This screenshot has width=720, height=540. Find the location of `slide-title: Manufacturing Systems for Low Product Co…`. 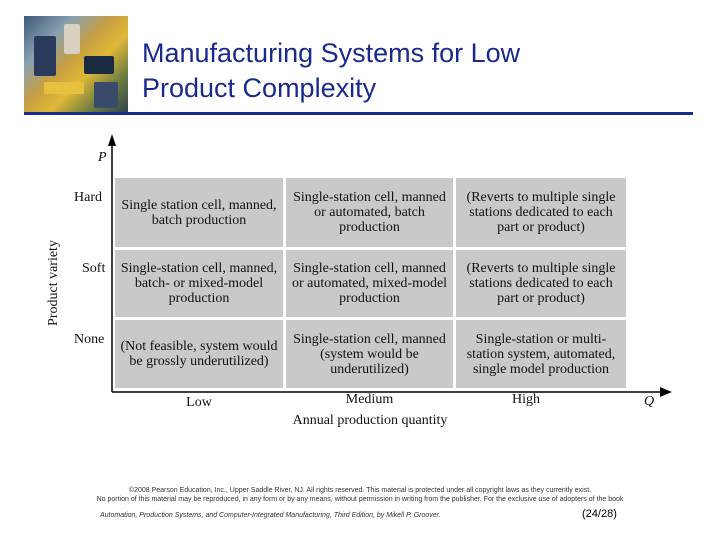

slide-title: Manufacturing Systems for Low Product Co… is located at coordinates (412, 71).